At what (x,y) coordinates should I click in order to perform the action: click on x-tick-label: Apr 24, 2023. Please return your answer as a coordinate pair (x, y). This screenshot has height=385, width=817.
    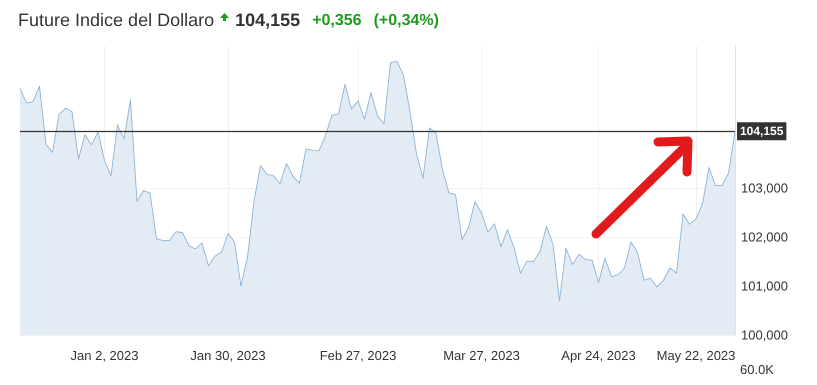
    Looking at the image, I should click on (598, 355).